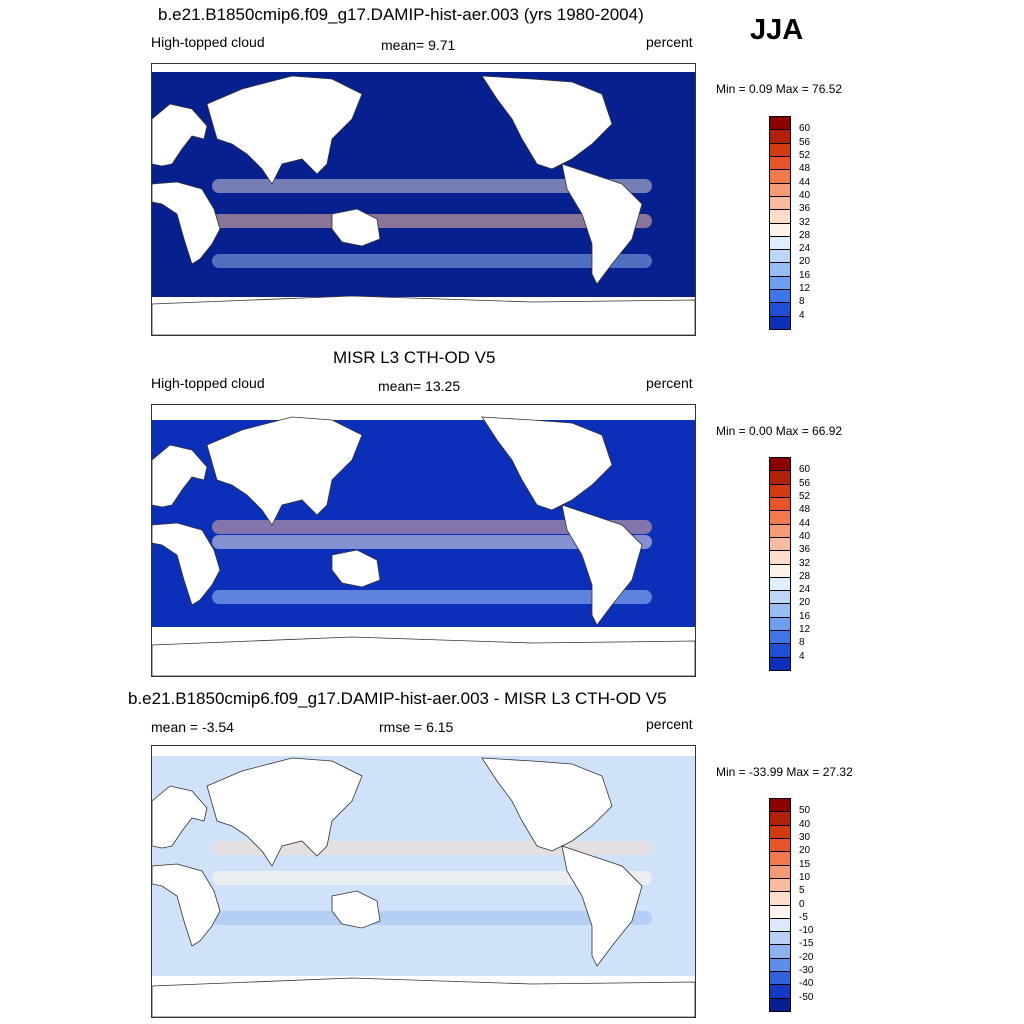 Image resolution: width=1024 pixels, height=1024 pixels. What do you see at coordinates (805, 470) in the screenshot?
I see `colorbar-tick-label: 60` at bounding box center [805, 470].